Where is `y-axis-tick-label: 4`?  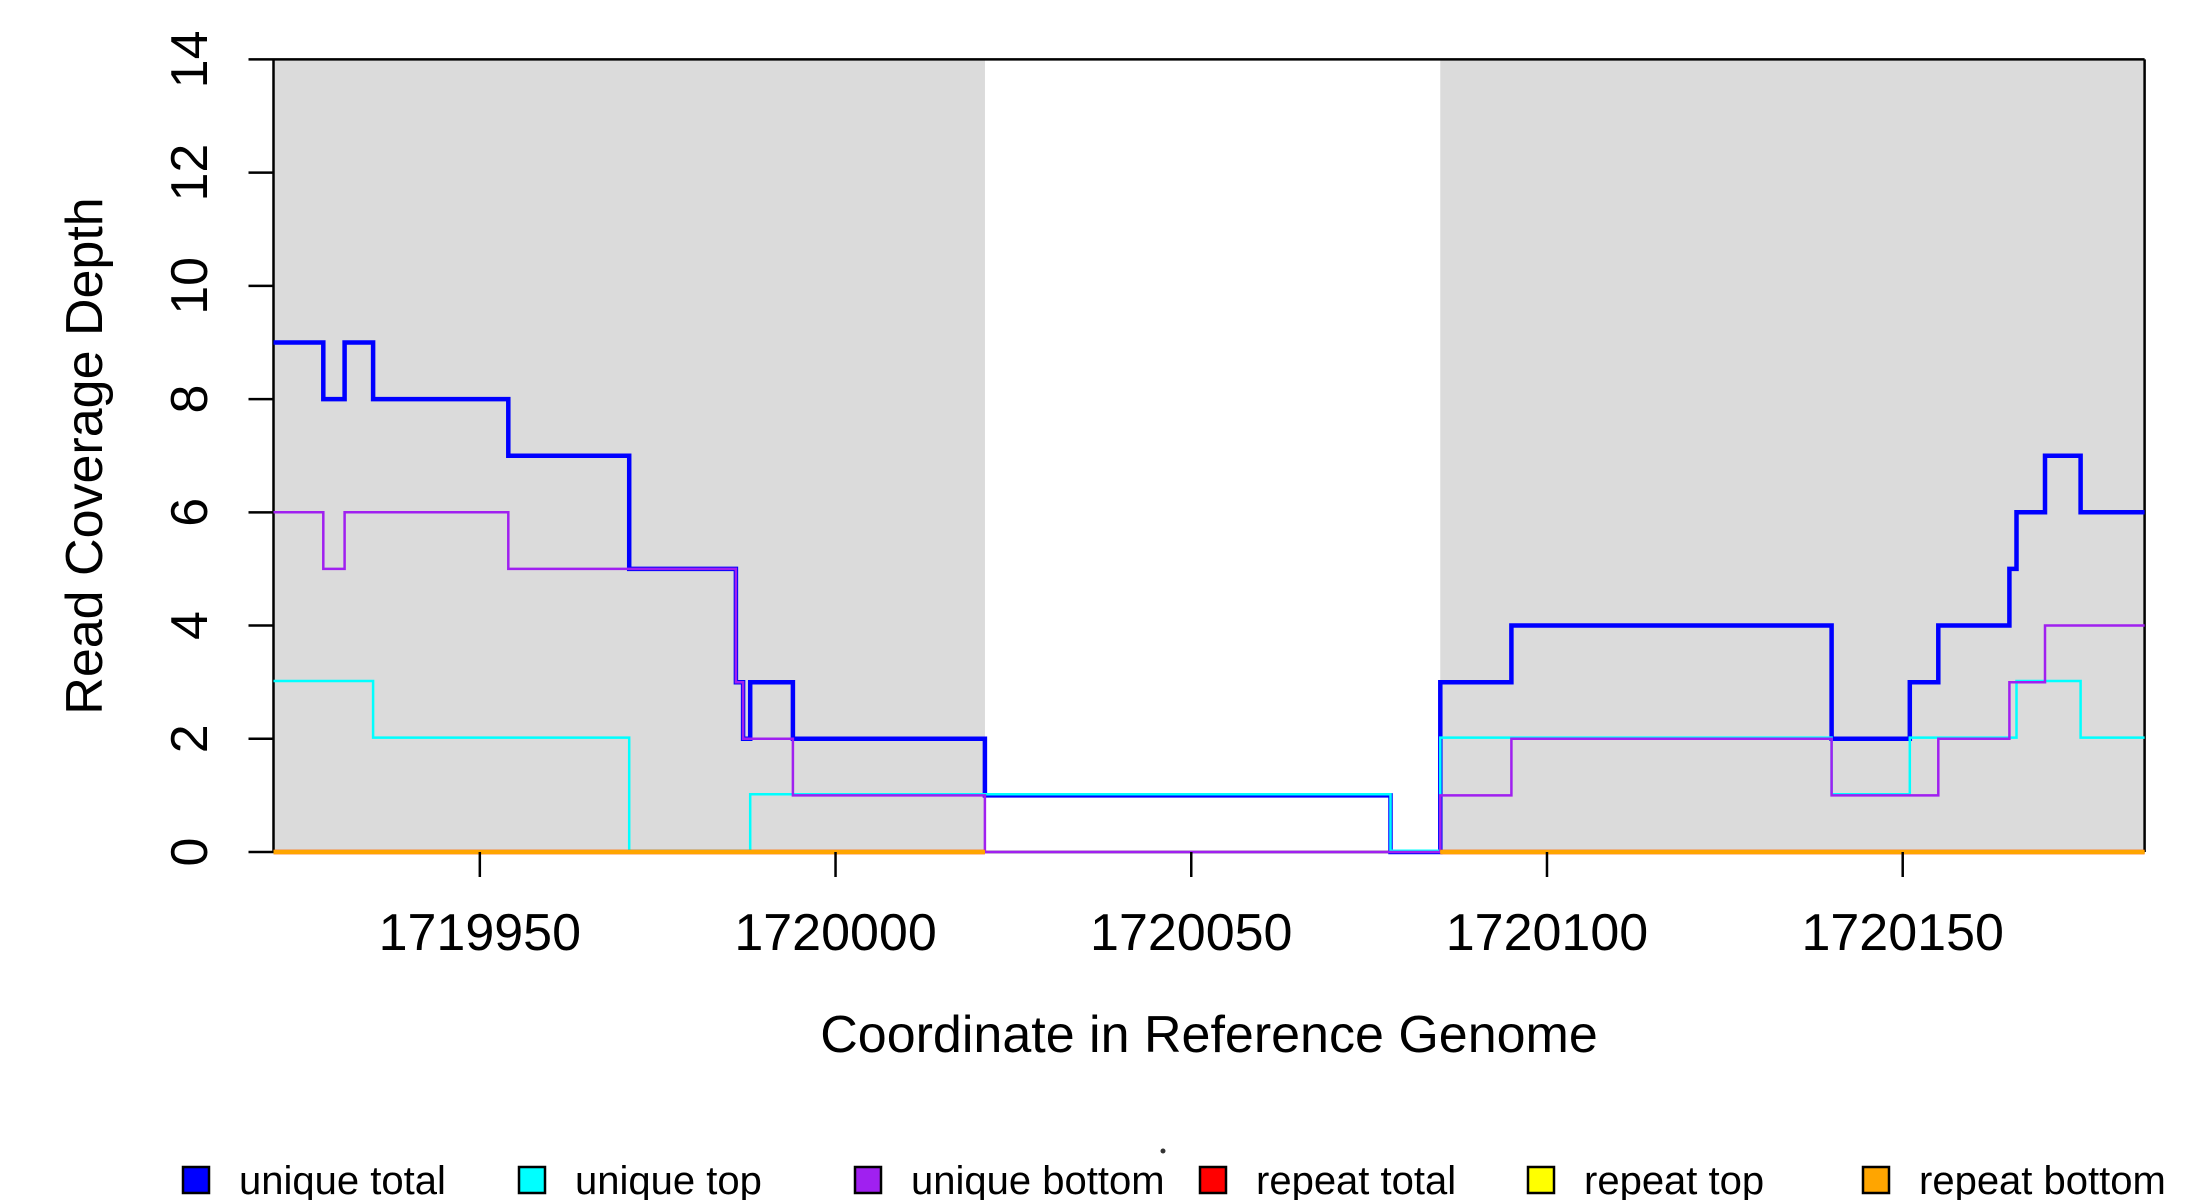
y-axis-tick-label: 4 is located at coordinates (190, 625).